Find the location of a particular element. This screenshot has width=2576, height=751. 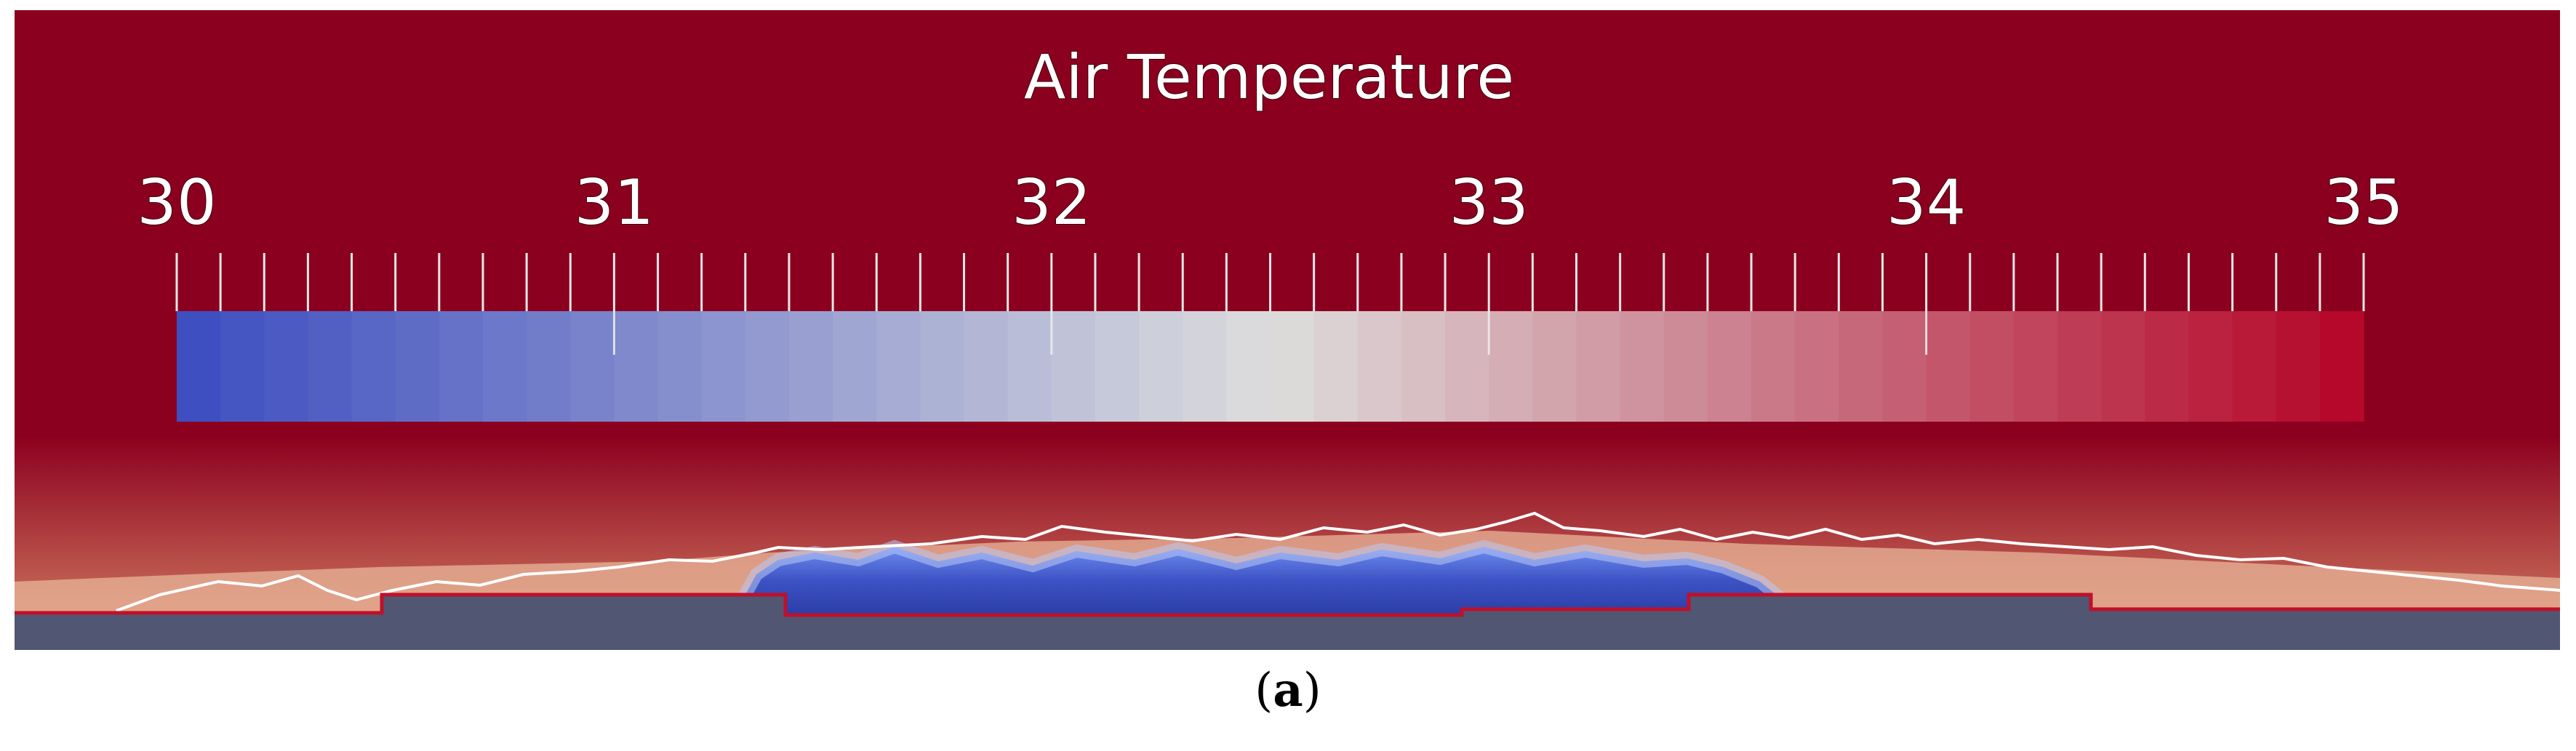

colorbar-major-ticks is located at coordinates (1270, 333).